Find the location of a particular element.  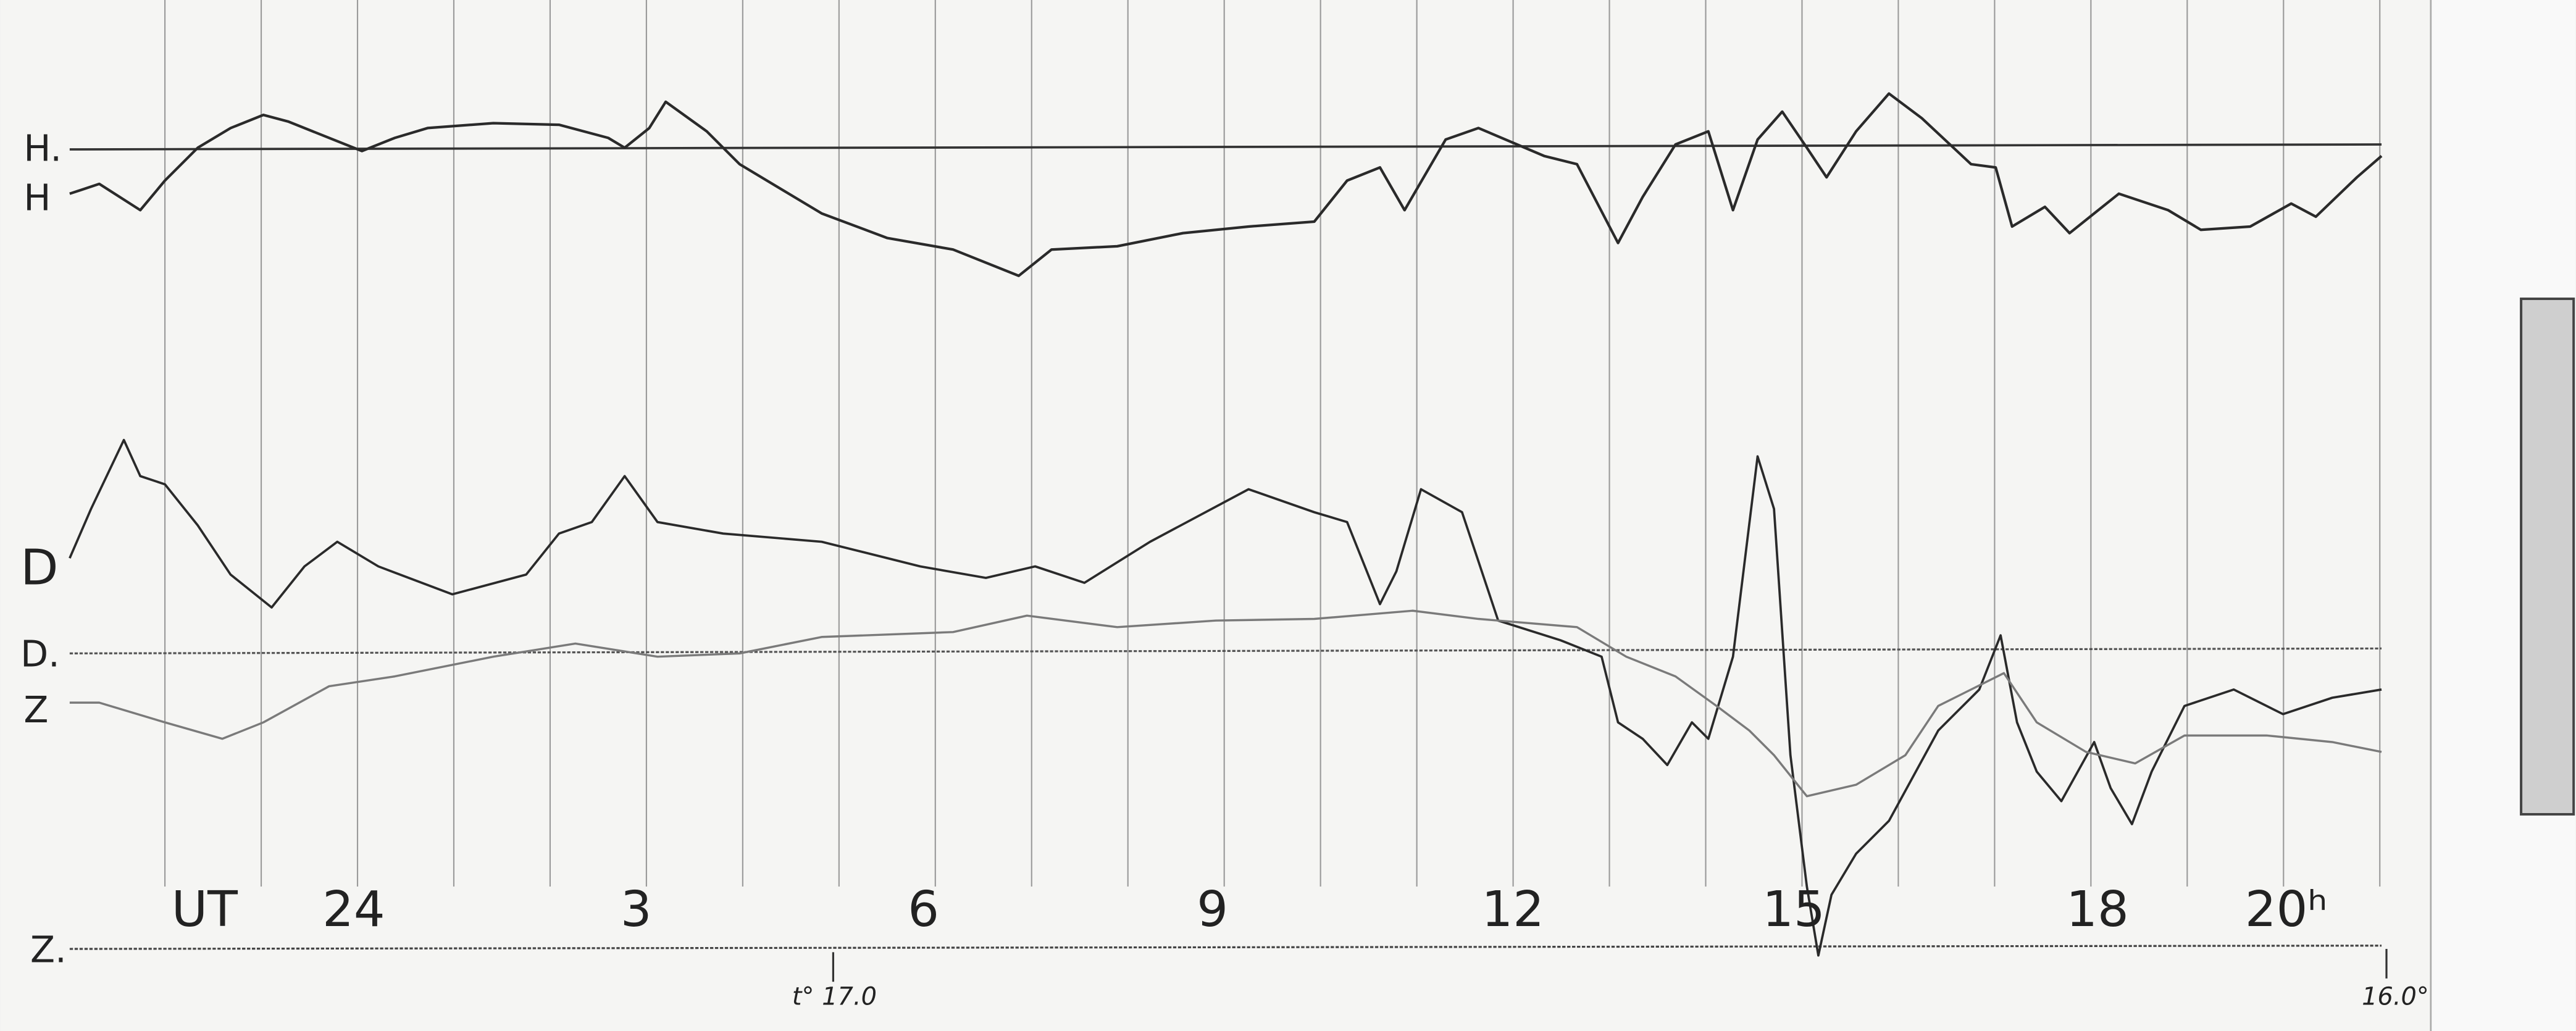

hour-label: 6 is located at coordinates (924, 909).